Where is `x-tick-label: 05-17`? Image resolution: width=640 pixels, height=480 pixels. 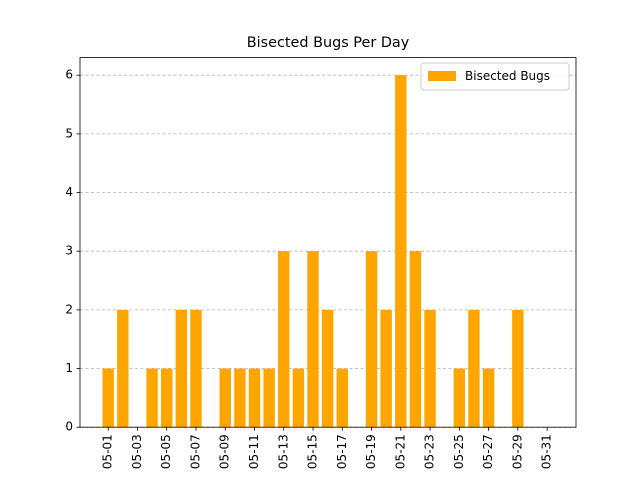
x-tick-label: 05-17 is located at coordinates (342, 451).